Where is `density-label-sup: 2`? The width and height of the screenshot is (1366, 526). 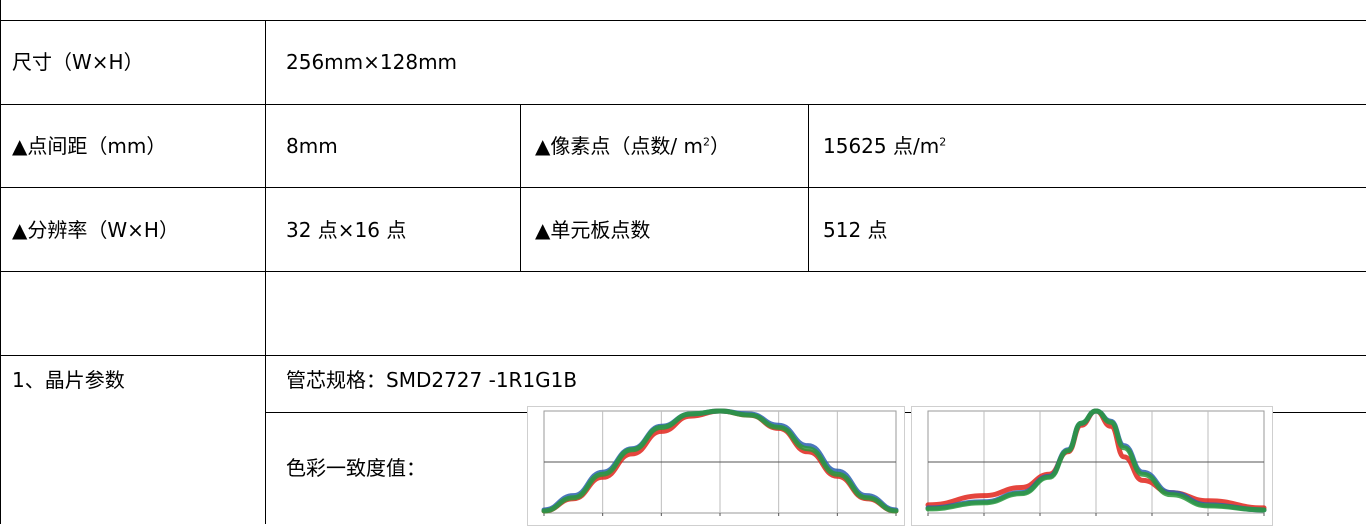 density-label-sup: 2 is located at coordinates (706, 142).